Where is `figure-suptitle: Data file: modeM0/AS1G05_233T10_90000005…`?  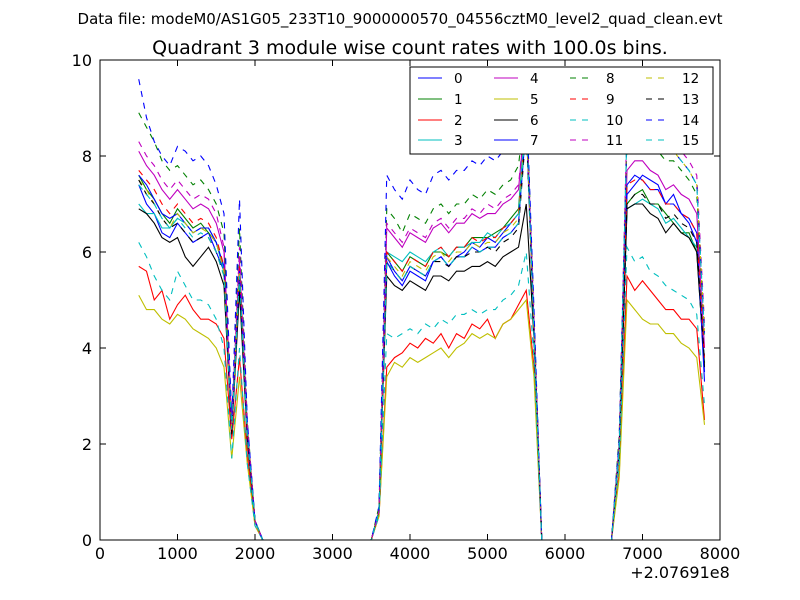
figure-suptitle: Data file: modeM0/AS1G05_233T10_90000005… is located at coordinates (400, 19).